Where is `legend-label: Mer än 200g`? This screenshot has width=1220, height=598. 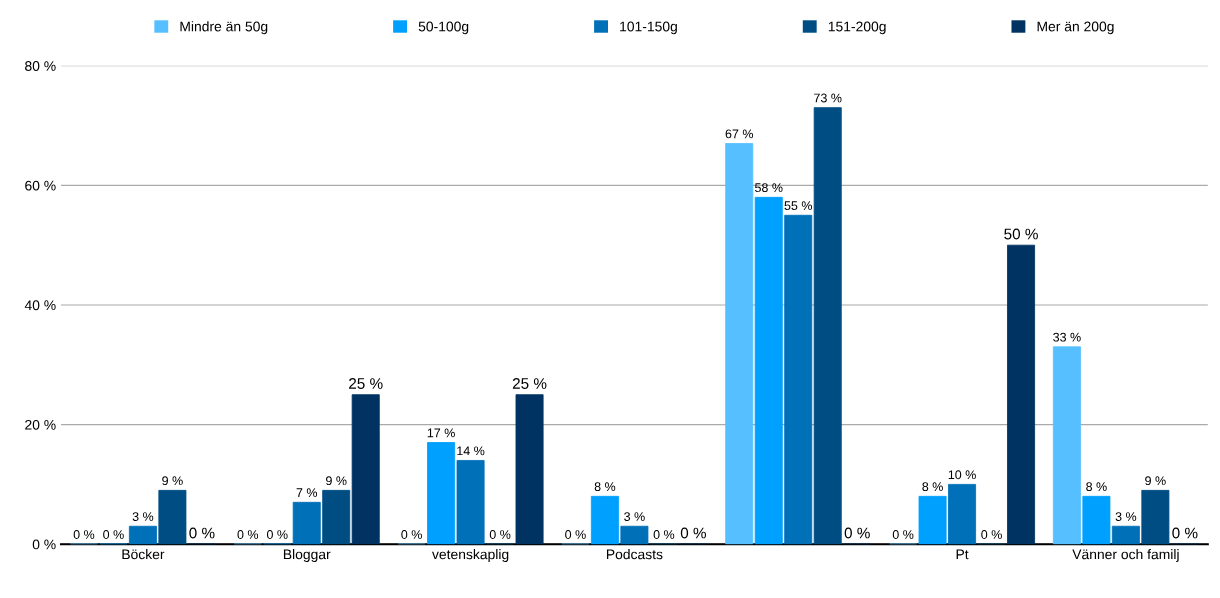 legend-label: Mer än 200g is located at coordinates (1075, 28).